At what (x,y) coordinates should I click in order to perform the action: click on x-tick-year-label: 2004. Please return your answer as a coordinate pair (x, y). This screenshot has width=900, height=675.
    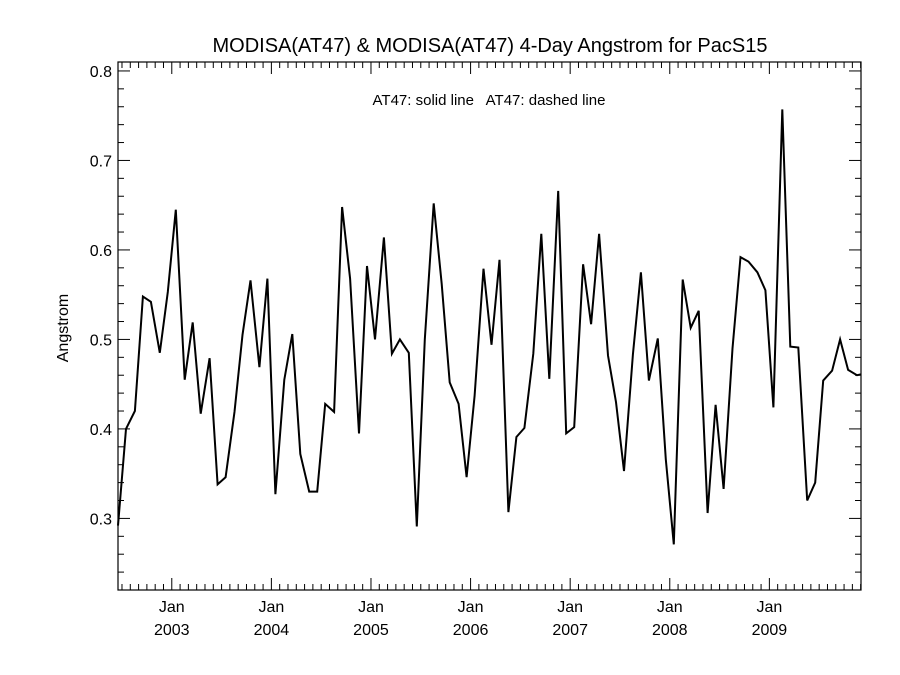
    Looking at the image, I should click on (272, 630).